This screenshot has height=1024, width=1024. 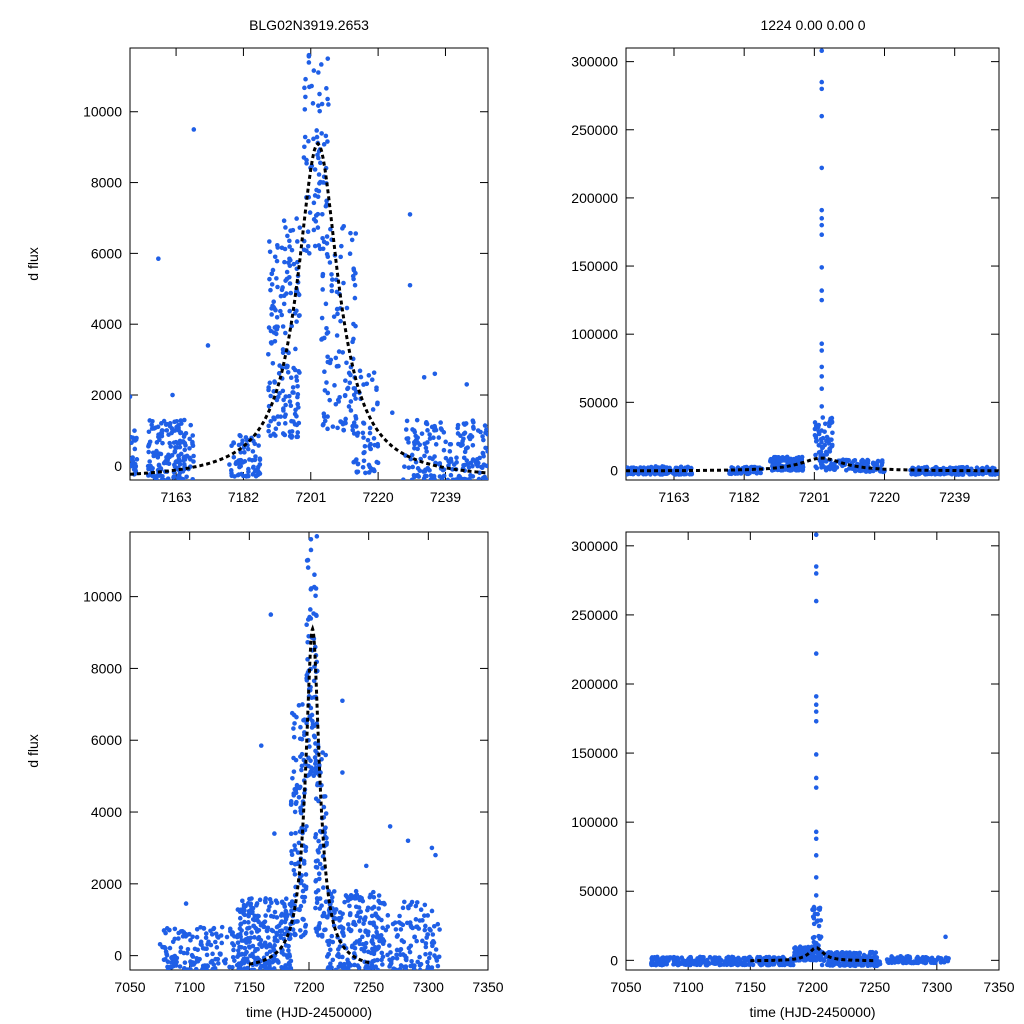 I want to click on x-tick-label: 7220, so click(x=884, y=497).